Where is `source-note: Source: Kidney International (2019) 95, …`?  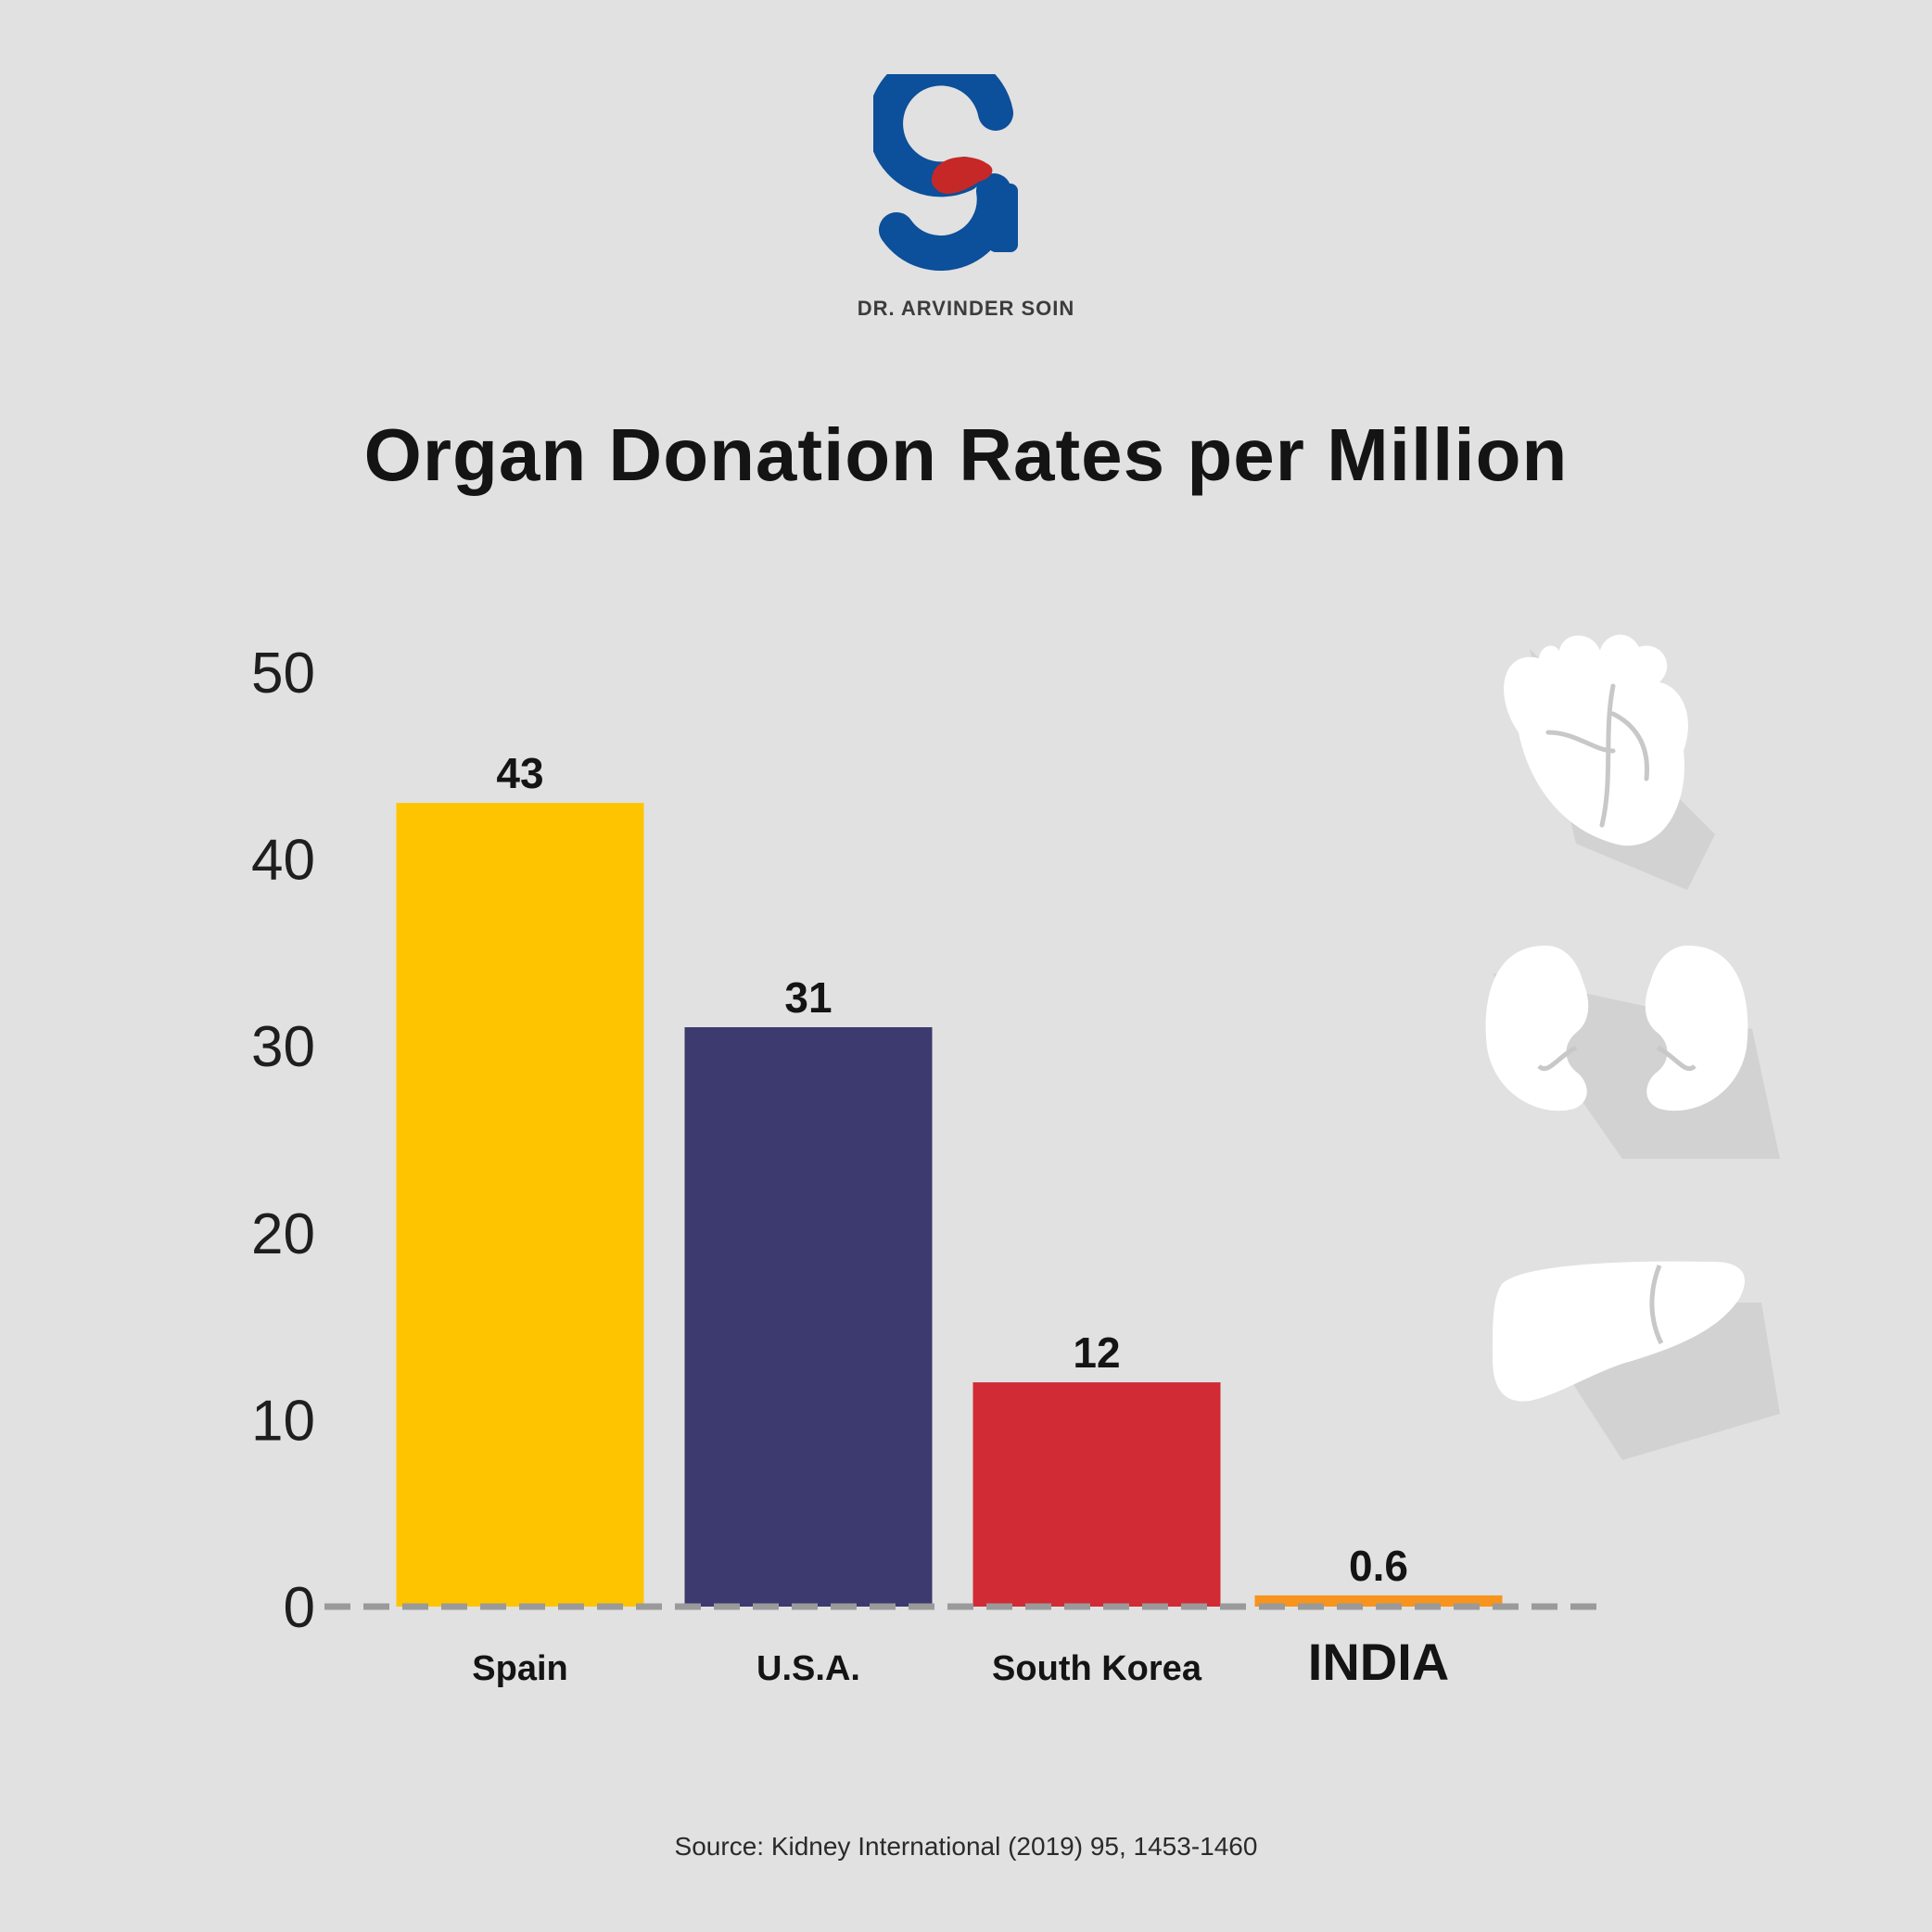
source-note: Source: Kidney International (2019) 95, … is located at coordinates (966, 1846).